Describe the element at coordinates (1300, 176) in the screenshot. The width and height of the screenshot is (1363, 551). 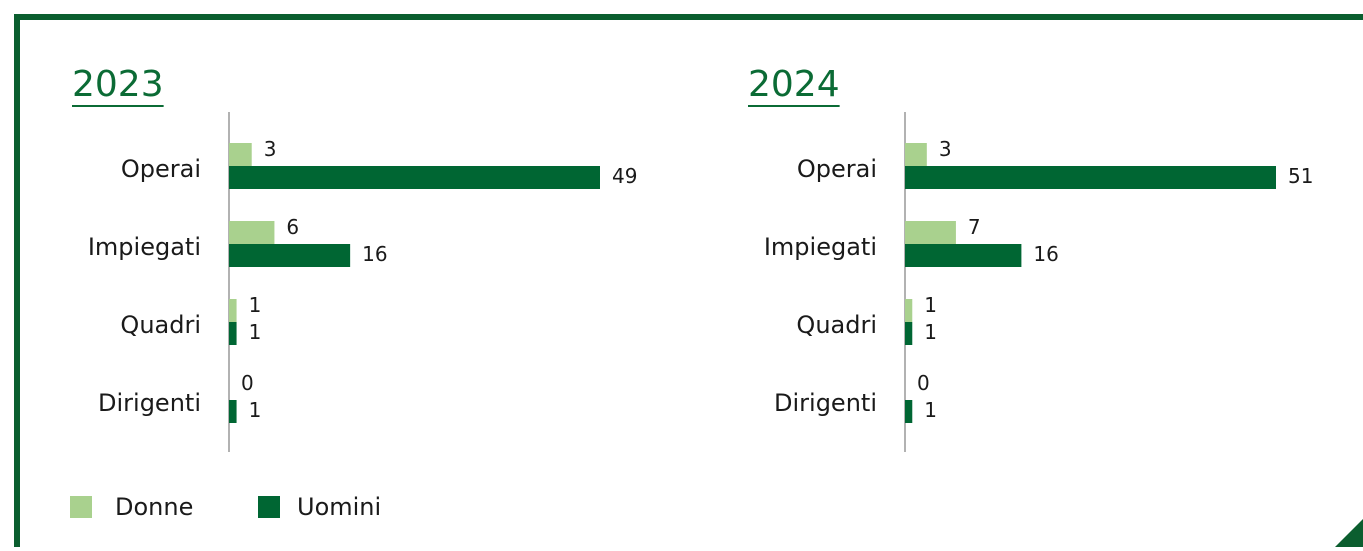
I see `value-label: 51` at that location.